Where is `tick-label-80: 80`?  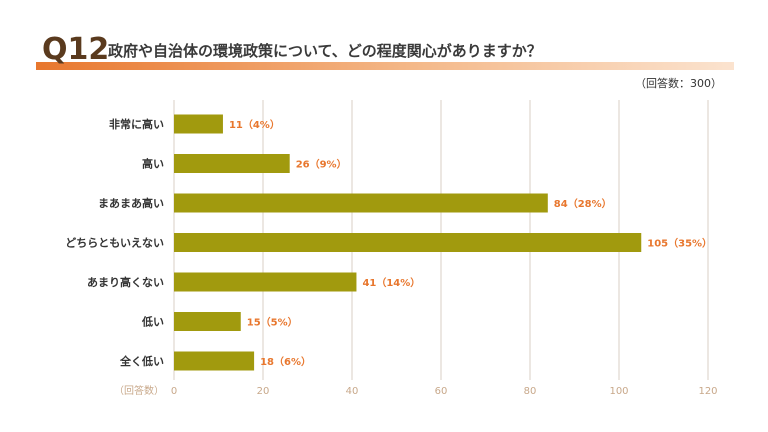 tick-label-80: 80 is located at coordinates (530, 391).